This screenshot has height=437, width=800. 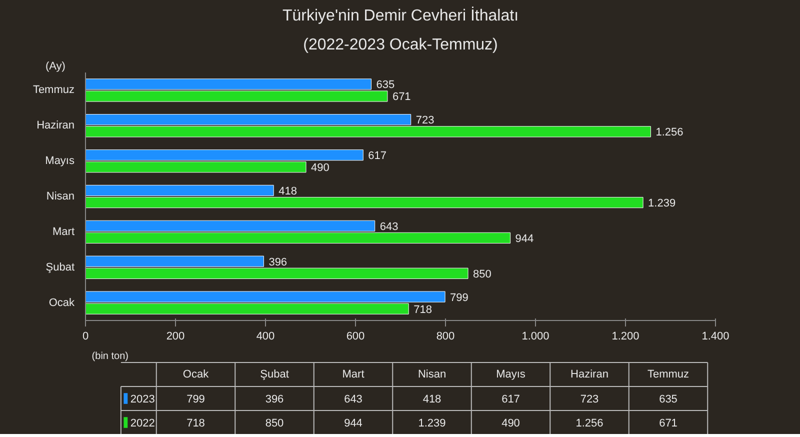 I want to click on text: 723, so click(x=589, y=400).